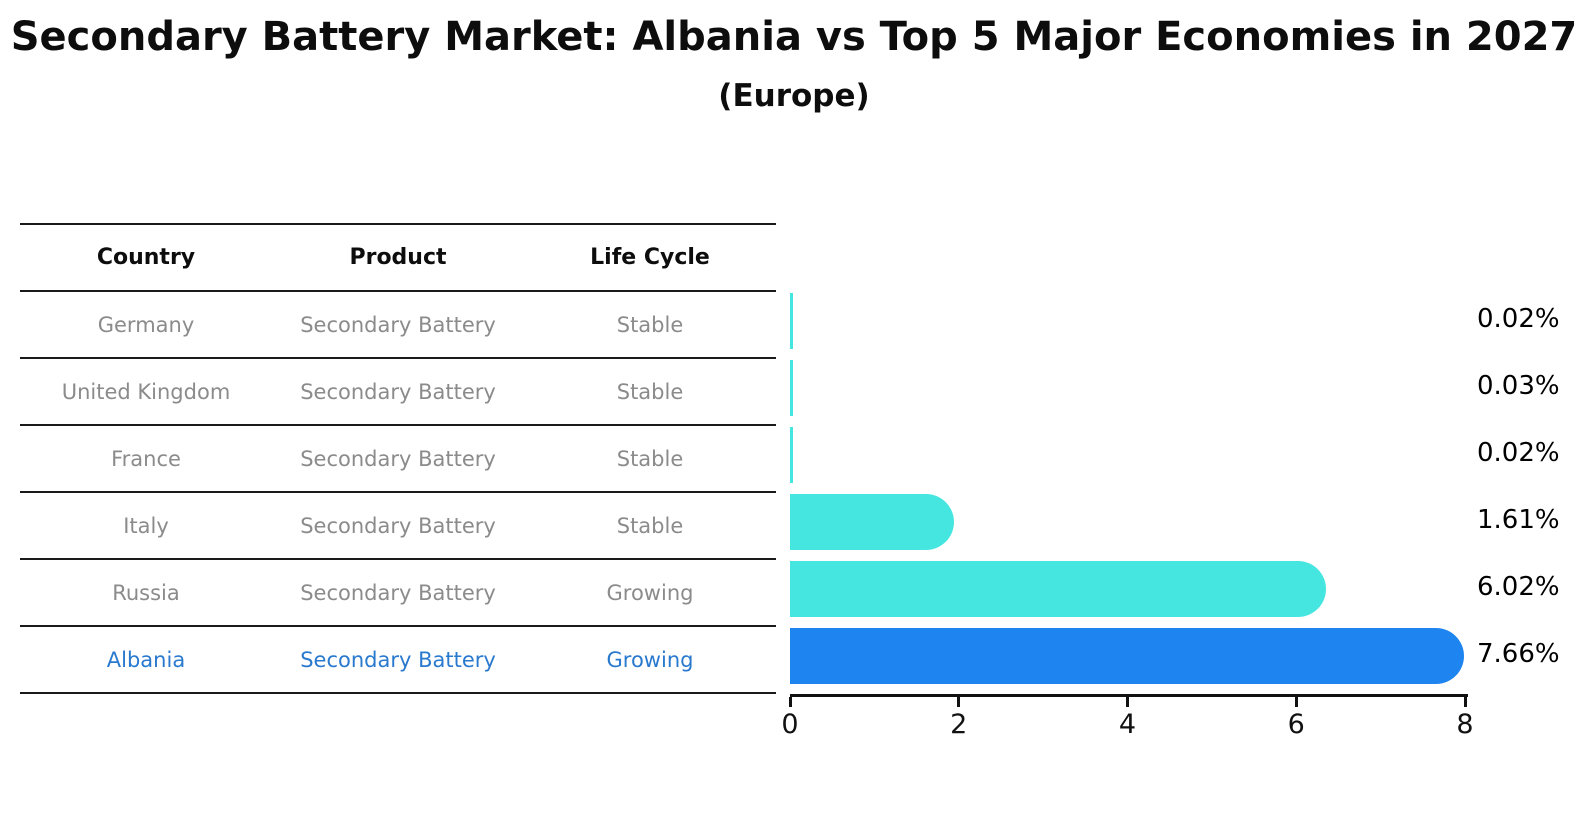 This screenshot has width=1588, height=823. Describe the element at coordinates (1518, 653) in the screenshot. I see `bar-value-label-albania: 7.66%` at that location.